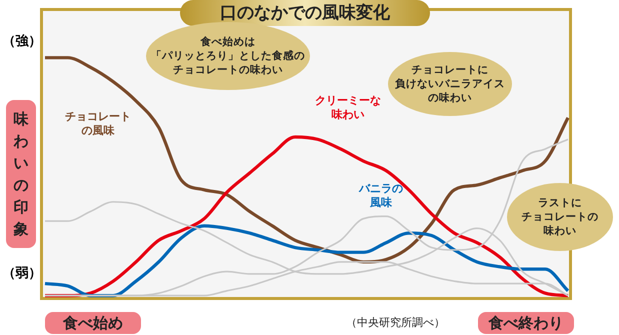 This screenshot has width=619, height=335. What do you see at coordinates (305, 13) in the screenshot?
I see `chart-title: 口のなかでの風味変化` at bounding box center [305, 13].